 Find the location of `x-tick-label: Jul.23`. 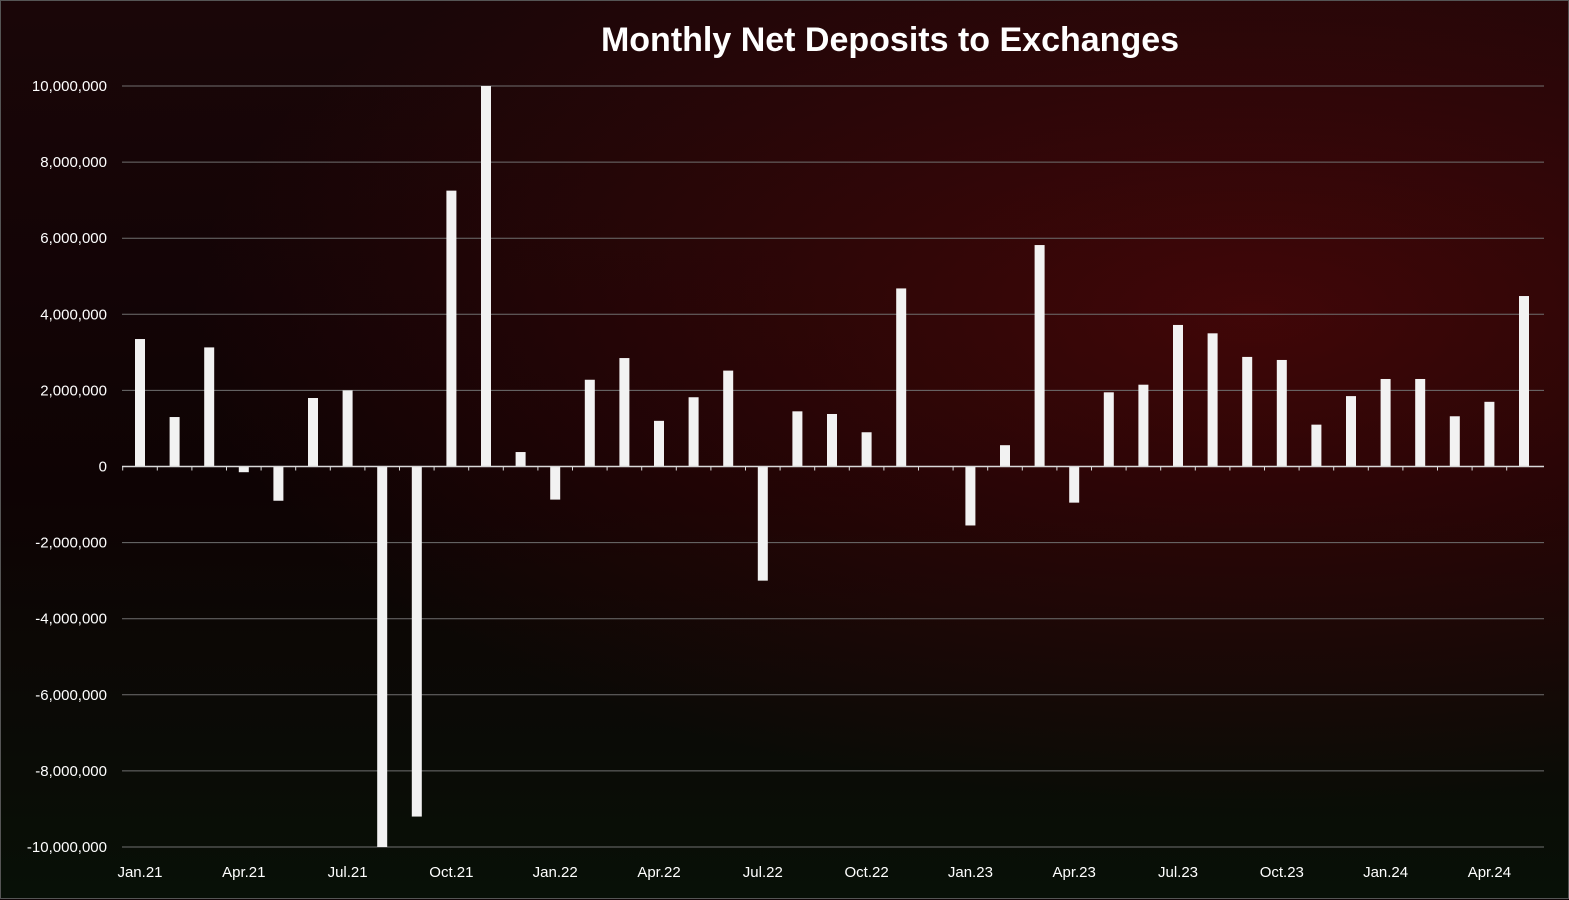

x-tick-label: Jul.23 is located at coordinates (1178, 872).